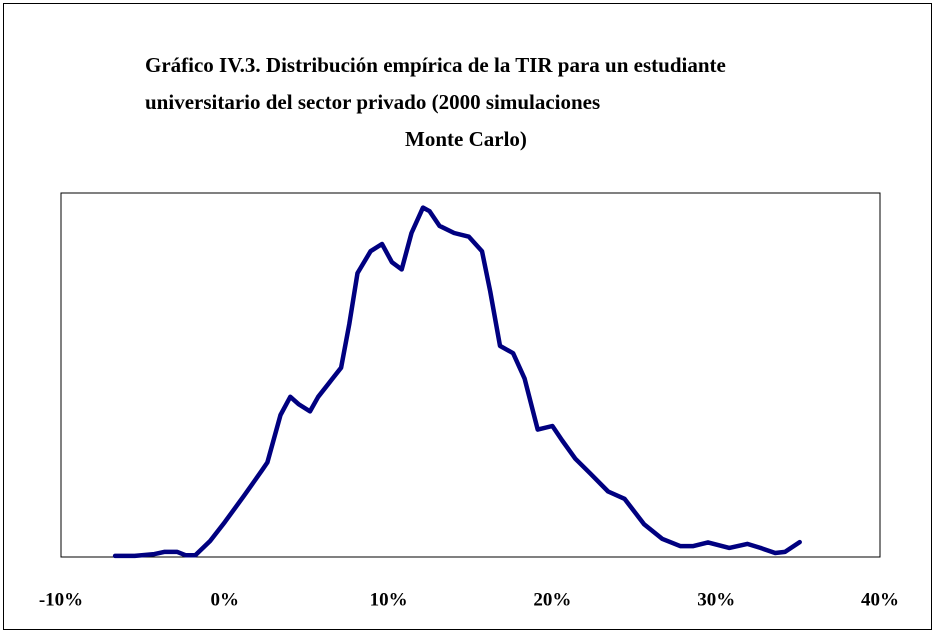 The width and height of the screenshot is (935, 633). What do you see at coordinates (716, 599) in the screenshot?
I see `x-tick-label: 30%` at bounding box center [716, 599].